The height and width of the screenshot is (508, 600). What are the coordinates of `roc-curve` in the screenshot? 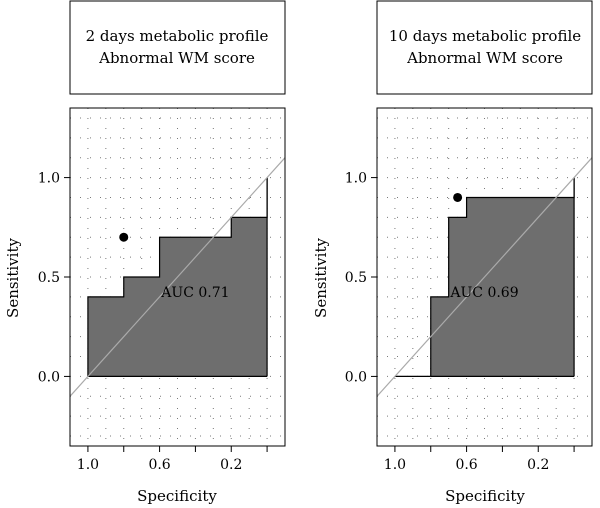 It's located at (177, 277).